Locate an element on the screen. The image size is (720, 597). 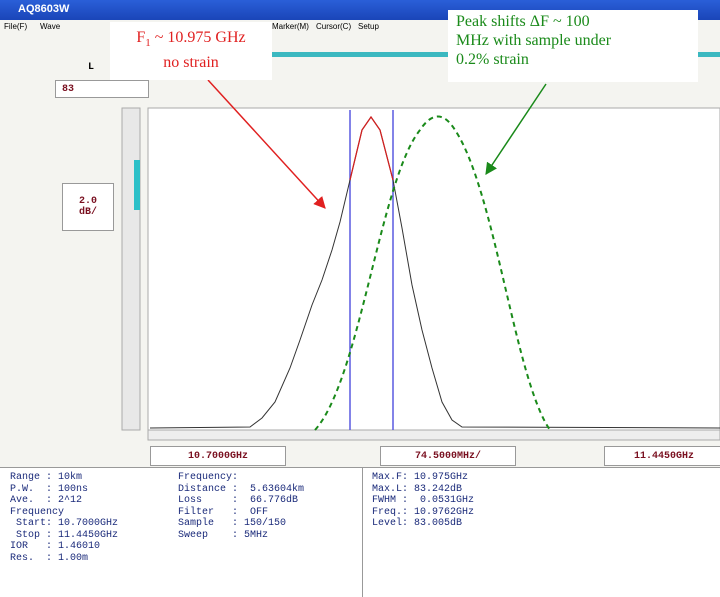
menu-item: Setup is located at coordinates (368, 26).